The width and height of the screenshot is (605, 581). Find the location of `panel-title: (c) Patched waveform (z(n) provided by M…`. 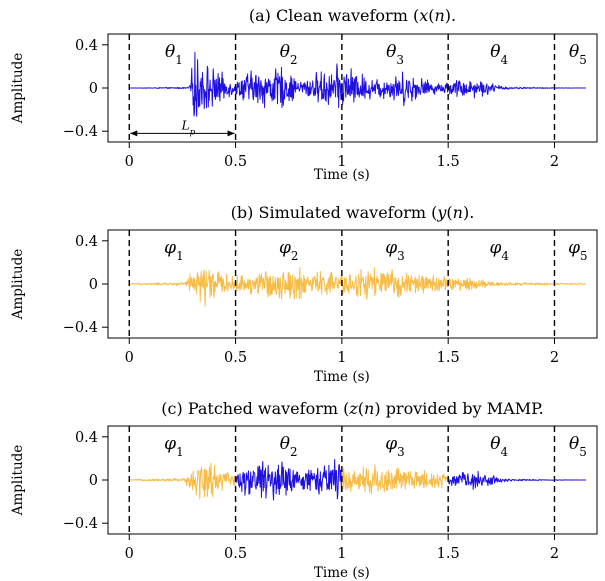

panel-title: (c) Patched waveform (z(n) provided by M… is located at coordinates (352, 408).